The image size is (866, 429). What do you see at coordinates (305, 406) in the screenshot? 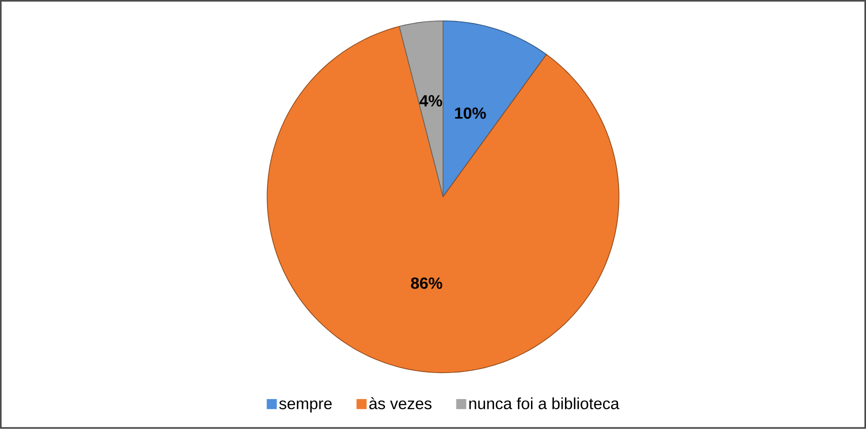
I see `legend-label: sempre` at bounding box center [305, 406].